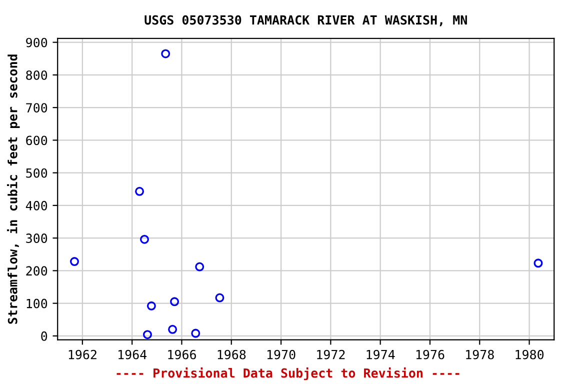 The image size is (576, 384). I want to click on y-tick-label: 300, so click(37, 239).